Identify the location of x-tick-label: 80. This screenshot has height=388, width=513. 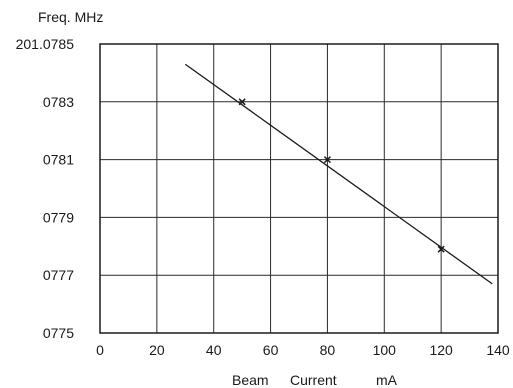
(328, 350).